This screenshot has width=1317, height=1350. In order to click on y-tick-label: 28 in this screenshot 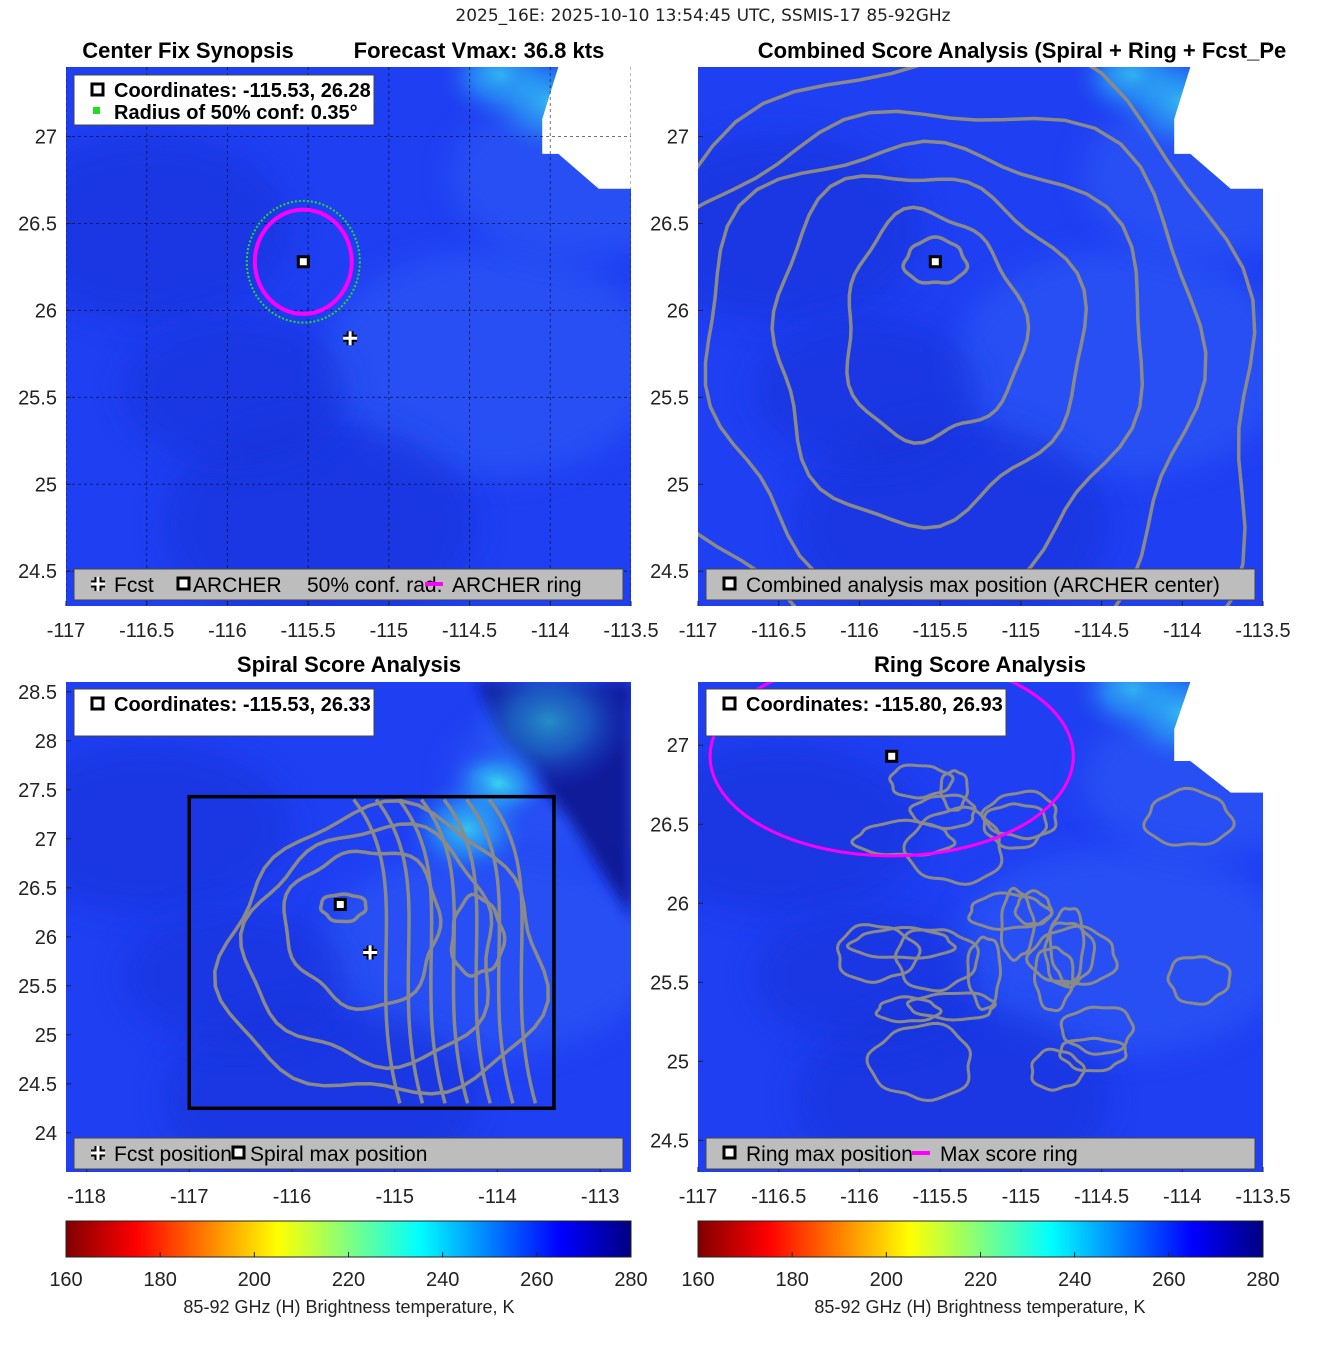, I will do `click(46, 742)`.